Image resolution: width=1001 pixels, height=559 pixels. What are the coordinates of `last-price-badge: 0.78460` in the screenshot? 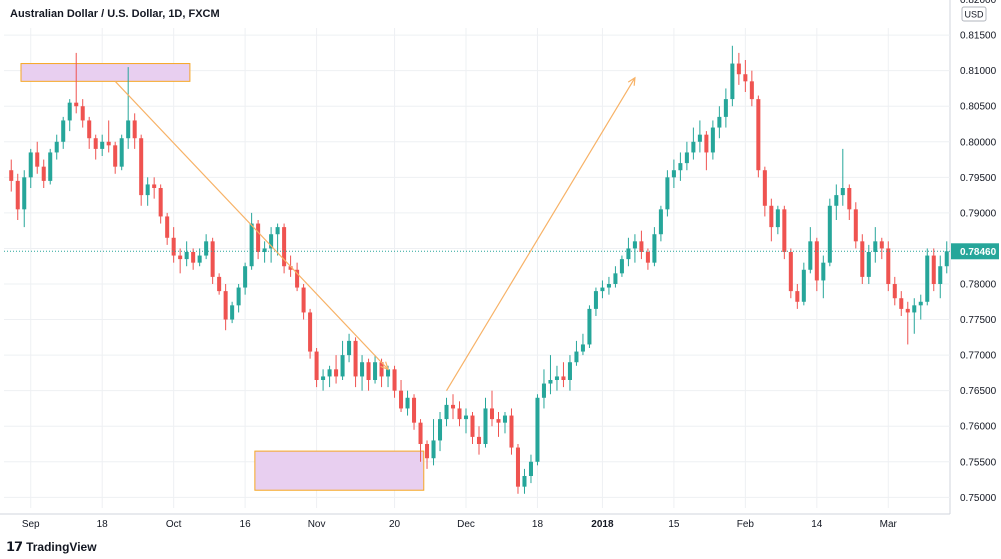 It's located at (501, 251).